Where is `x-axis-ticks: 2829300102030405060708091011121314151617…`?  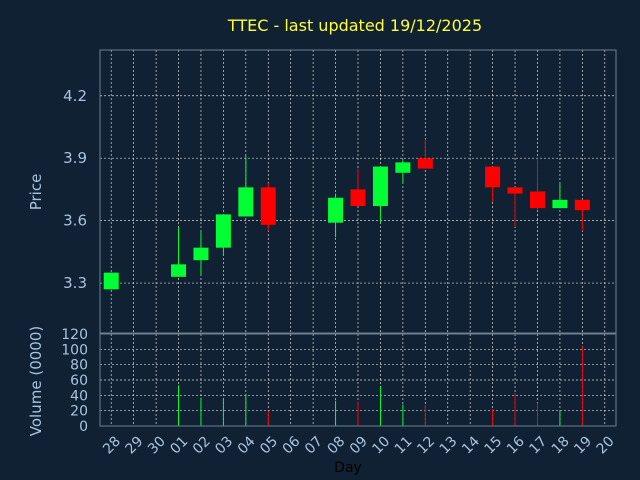 x-axis-ticks: 2829300102030405060708091011121314151617… is located at coordinates (358, 445).